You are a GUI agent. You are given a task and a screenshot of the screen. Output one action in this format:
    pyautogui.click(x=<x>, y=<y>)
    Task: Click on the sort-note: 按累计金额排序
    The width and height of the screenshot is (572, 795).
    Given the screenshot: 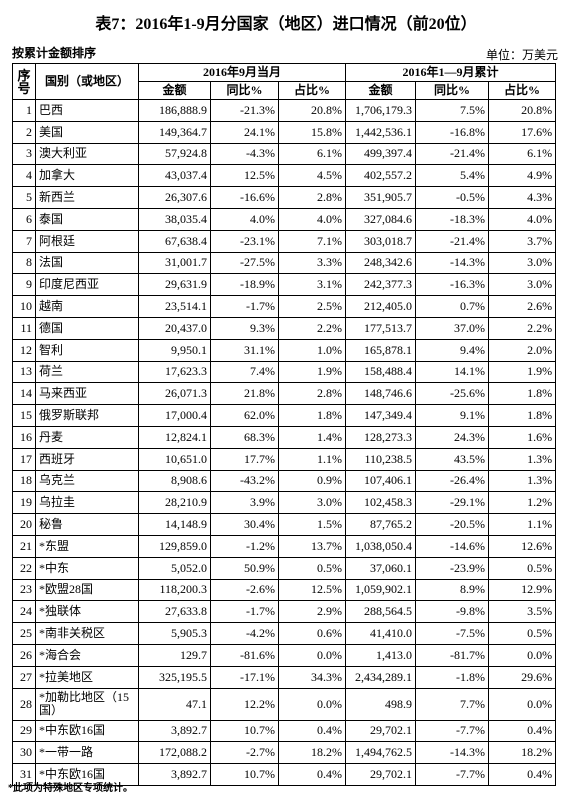 What is the action you would take?
    pyautogui.click(x=54, y=53)
    